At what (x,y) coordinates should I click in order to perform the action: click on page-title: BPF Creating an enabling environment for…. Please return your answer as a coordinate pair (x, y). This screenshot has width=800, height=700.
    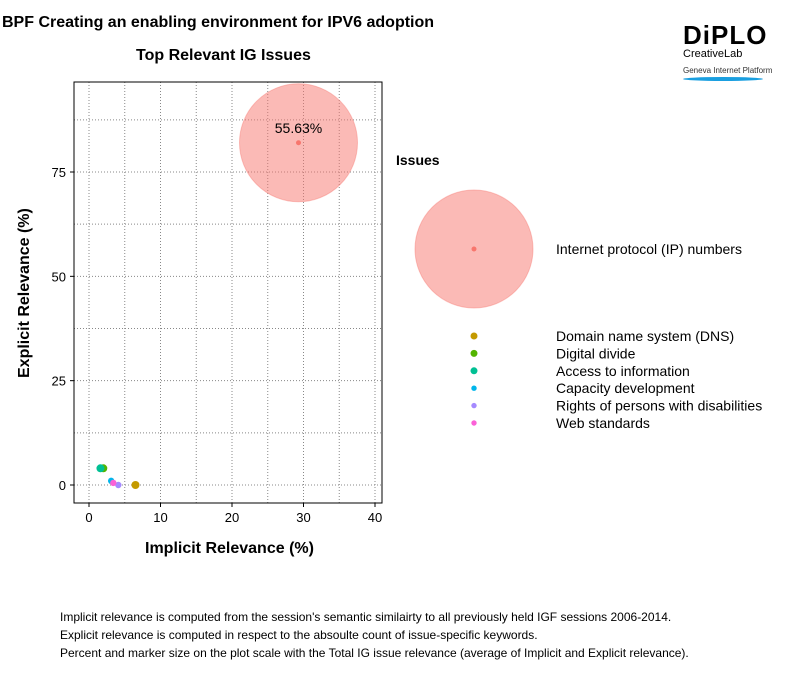
    Looking at the image, I should click on (218, 22).